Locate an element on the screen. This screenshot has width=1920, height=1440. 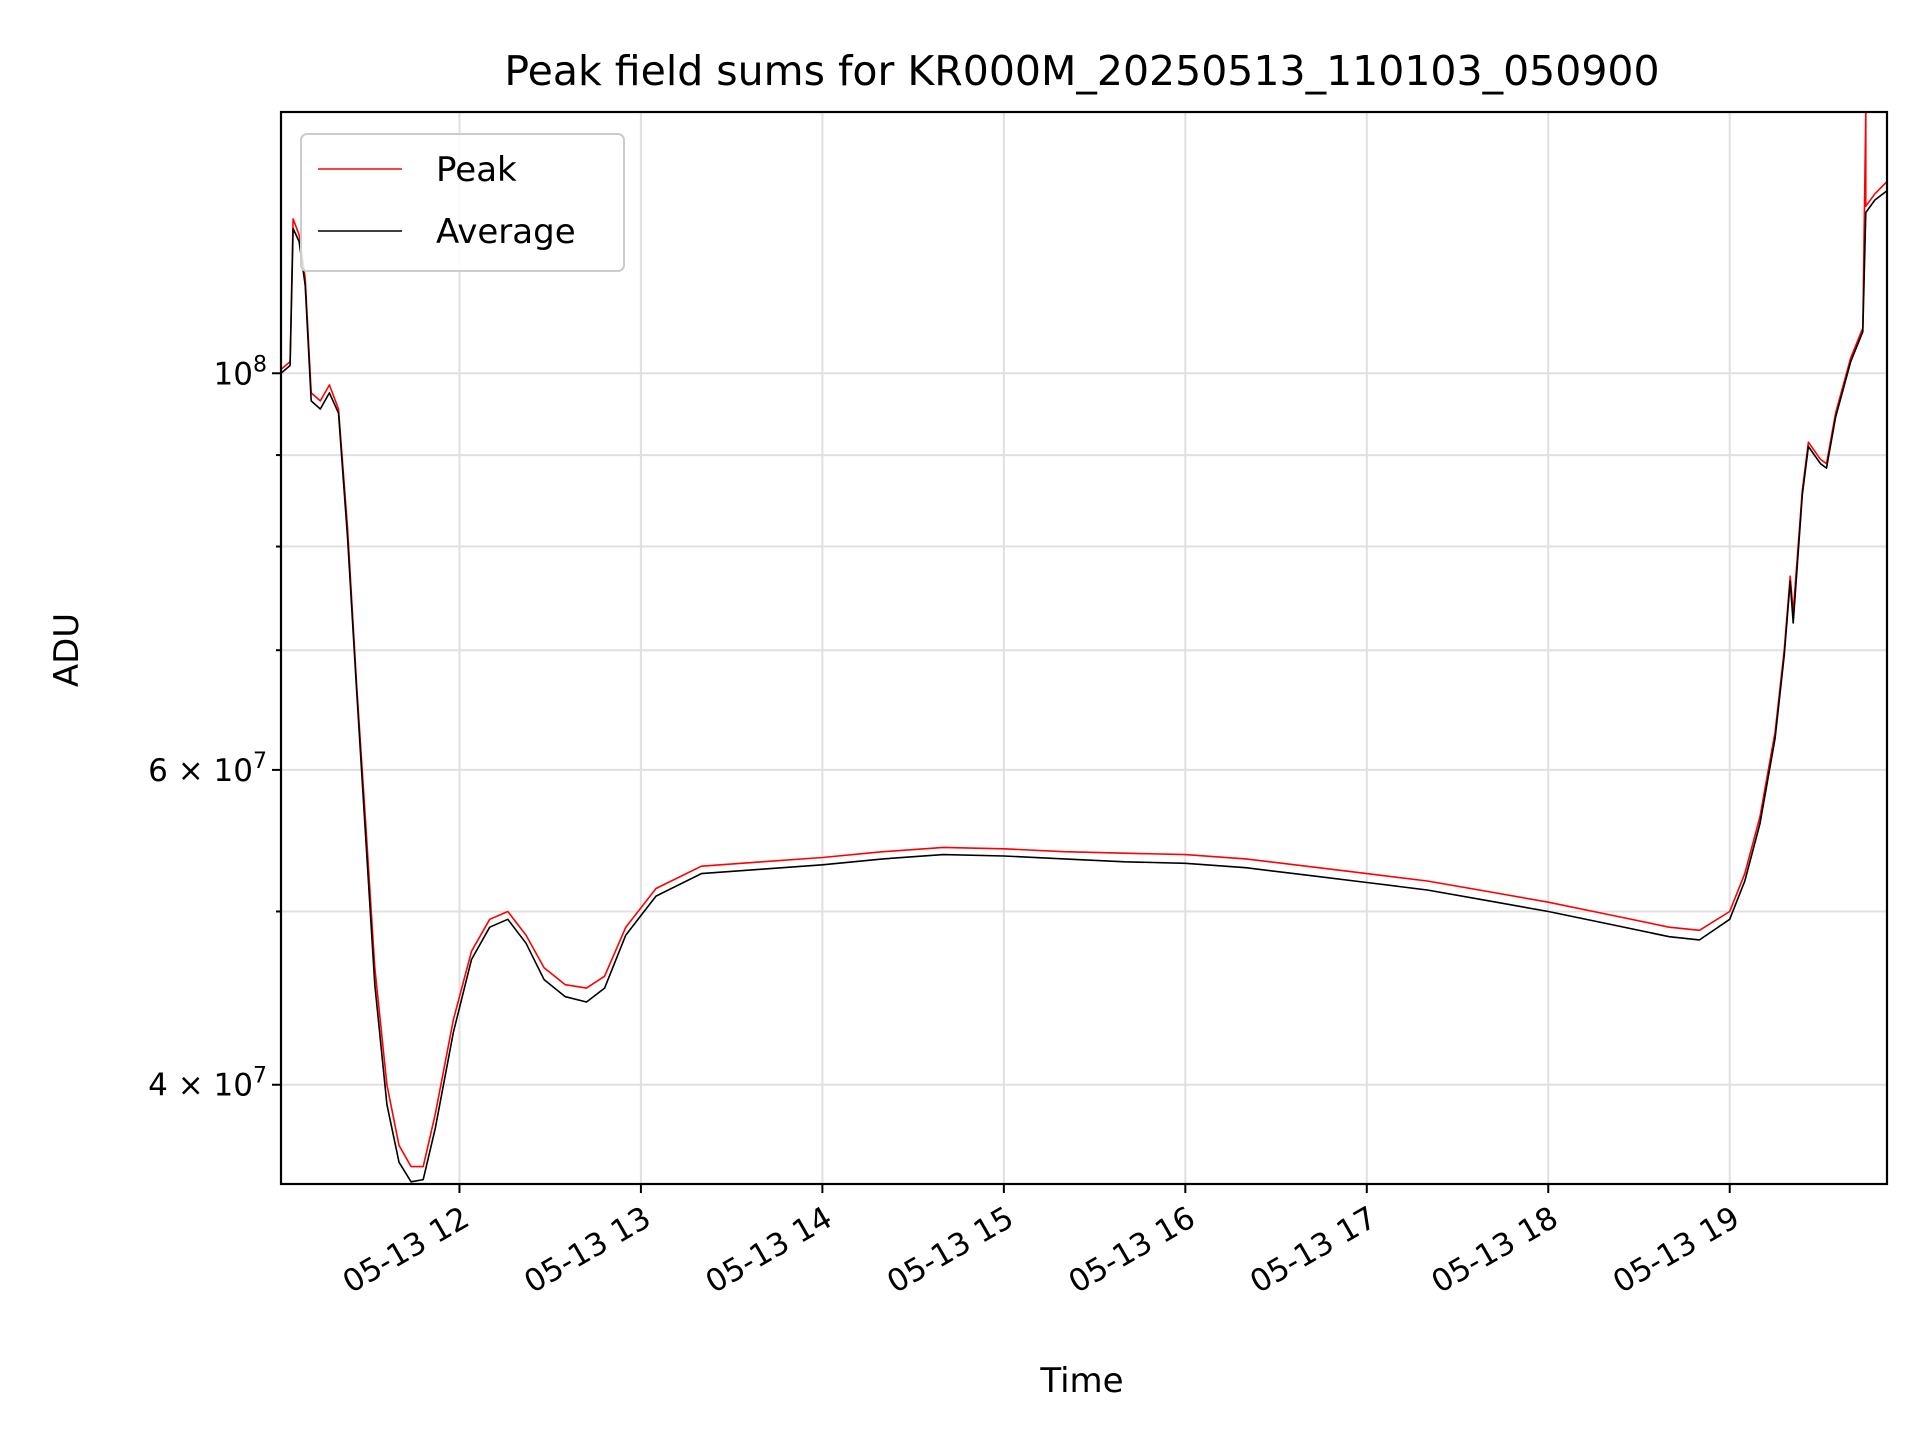
y-tick-label: 108 is located at coordinates (240, 372).